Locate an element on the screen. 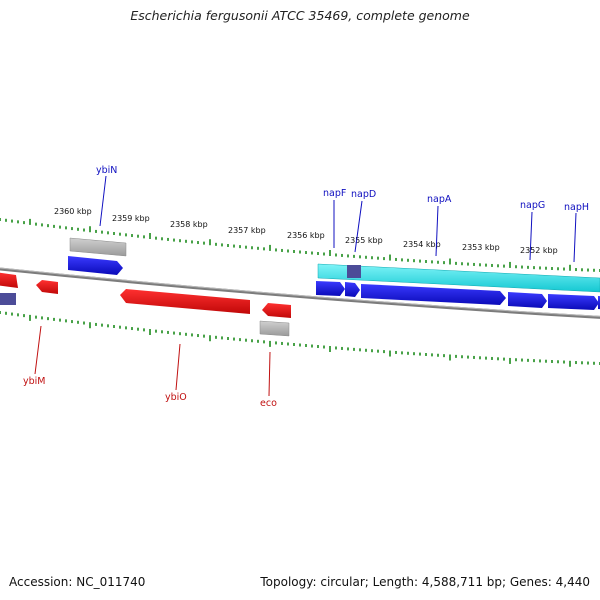  gene-ybim is located at coordinates (47, 287).